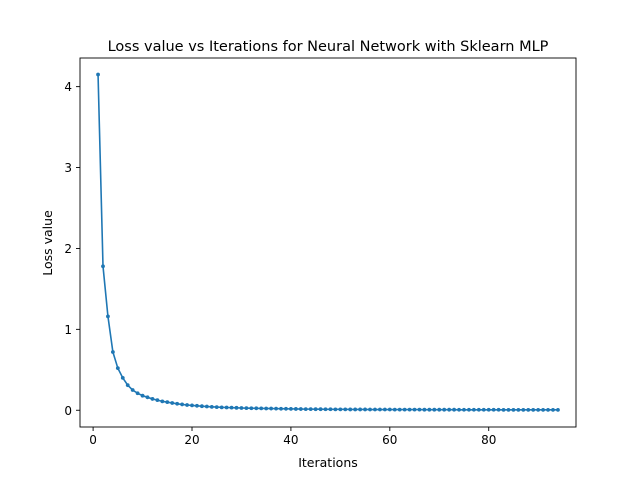 Image resolution: width=640 pixels, height=480 pixels. Describe the element at coordinates (47, 243) in the screenshot. I see `y-axis-label: Loss value` at that location.